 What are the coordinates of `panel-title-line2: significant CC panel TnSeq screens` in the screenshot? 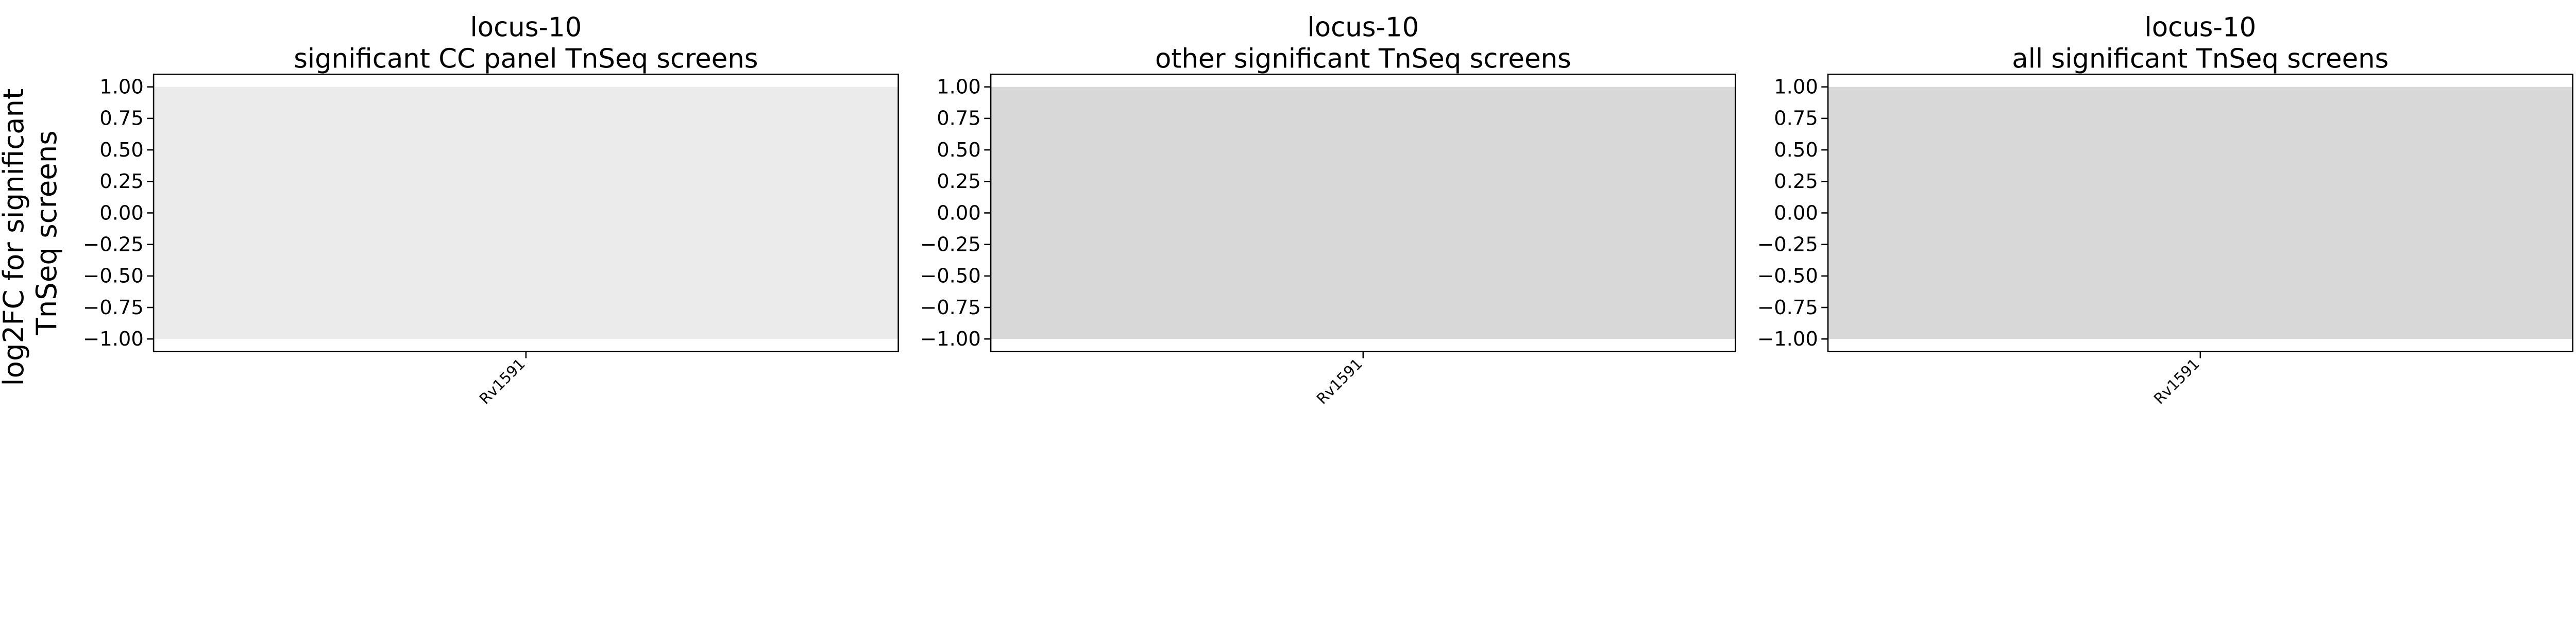 It's located at (526, 58).